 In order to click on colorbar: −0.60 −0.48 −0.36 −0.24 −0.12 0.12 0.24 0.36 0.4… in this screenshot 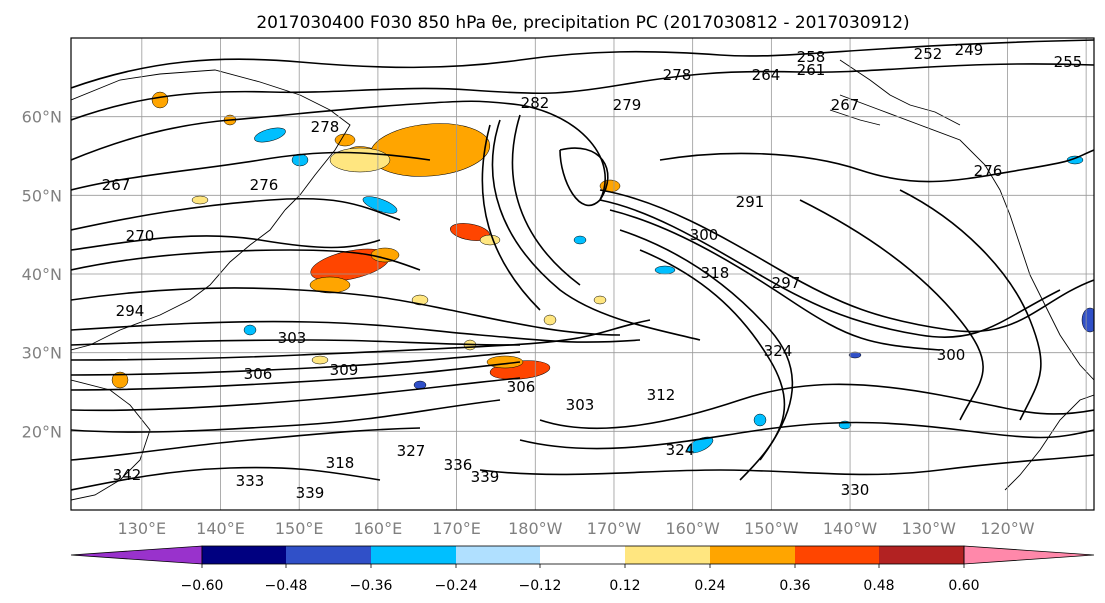, I will do `click(582, 569)`.